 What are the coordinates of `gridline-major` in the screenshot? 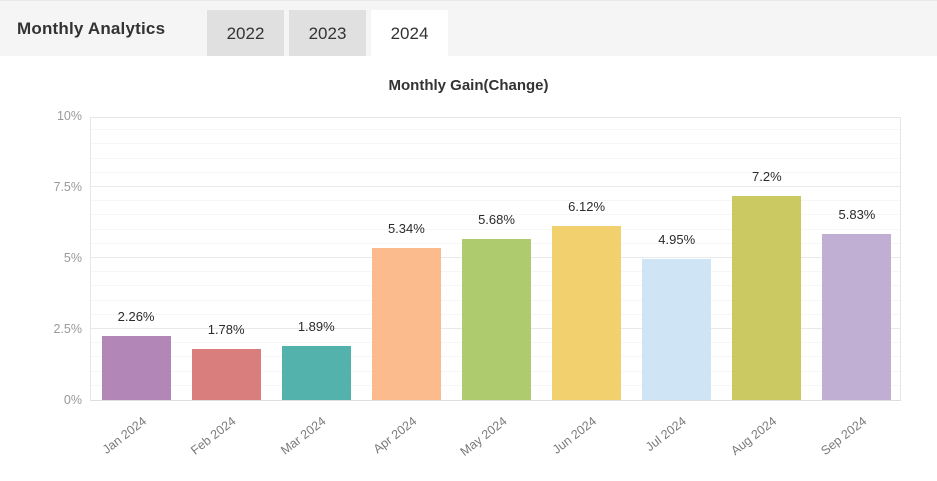 It's located at (495, 186).